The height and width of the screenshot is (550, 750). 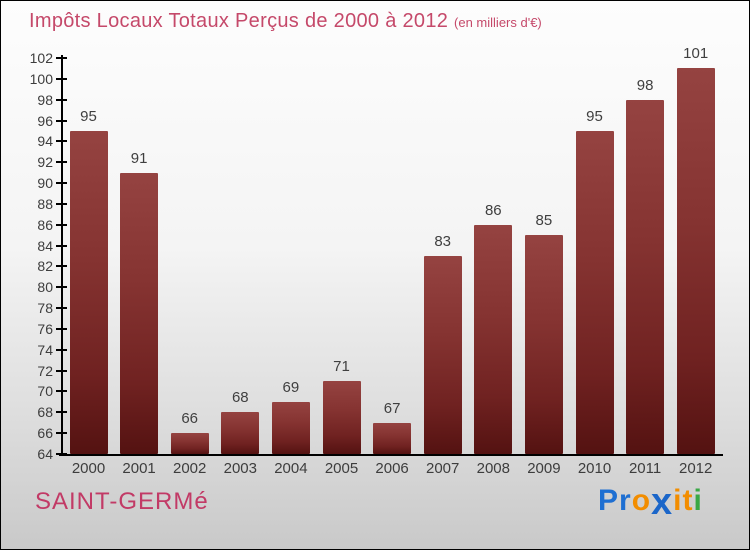 I want to click on logo-letter: x, so click(x=662, y=502).